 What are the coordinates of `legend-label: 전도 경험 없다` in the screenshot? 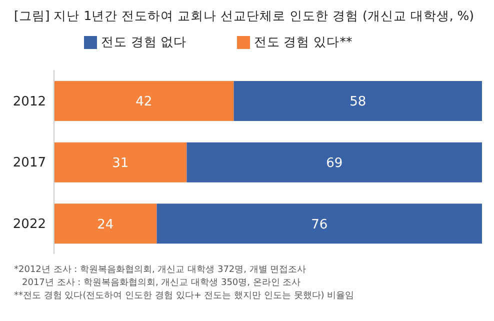 It's located at (143, 41).